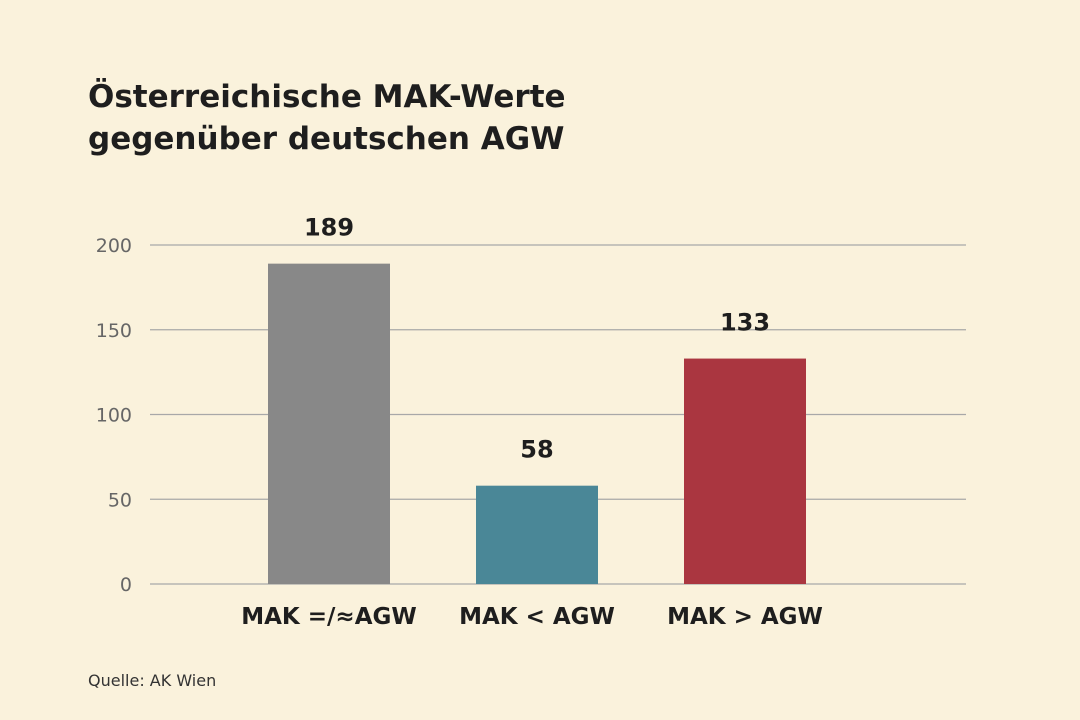 The image size is (1080, 720). I want to click on y-tick-label-200: 200, so click(114, 246).